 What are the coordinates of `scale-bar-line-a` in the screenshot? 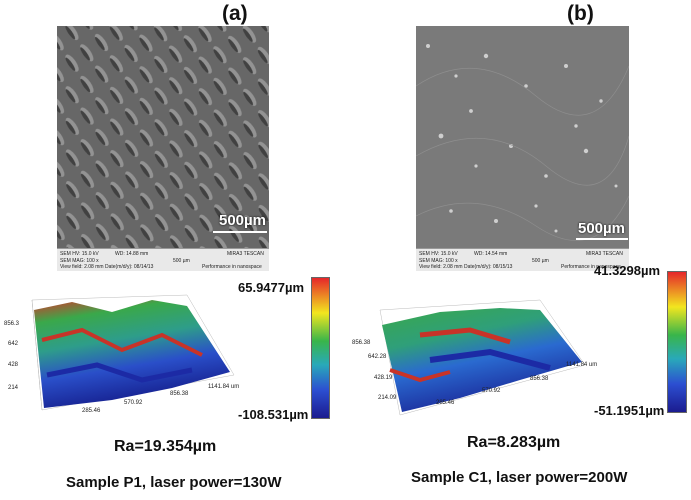 It's located at (240, 232).